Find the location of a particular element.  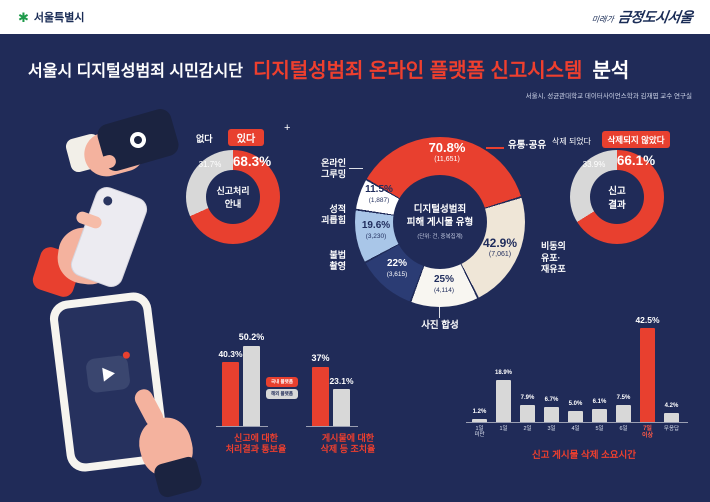

series-legend-overseas: 해외 플랫폼 is located at coordinates (282, 394).